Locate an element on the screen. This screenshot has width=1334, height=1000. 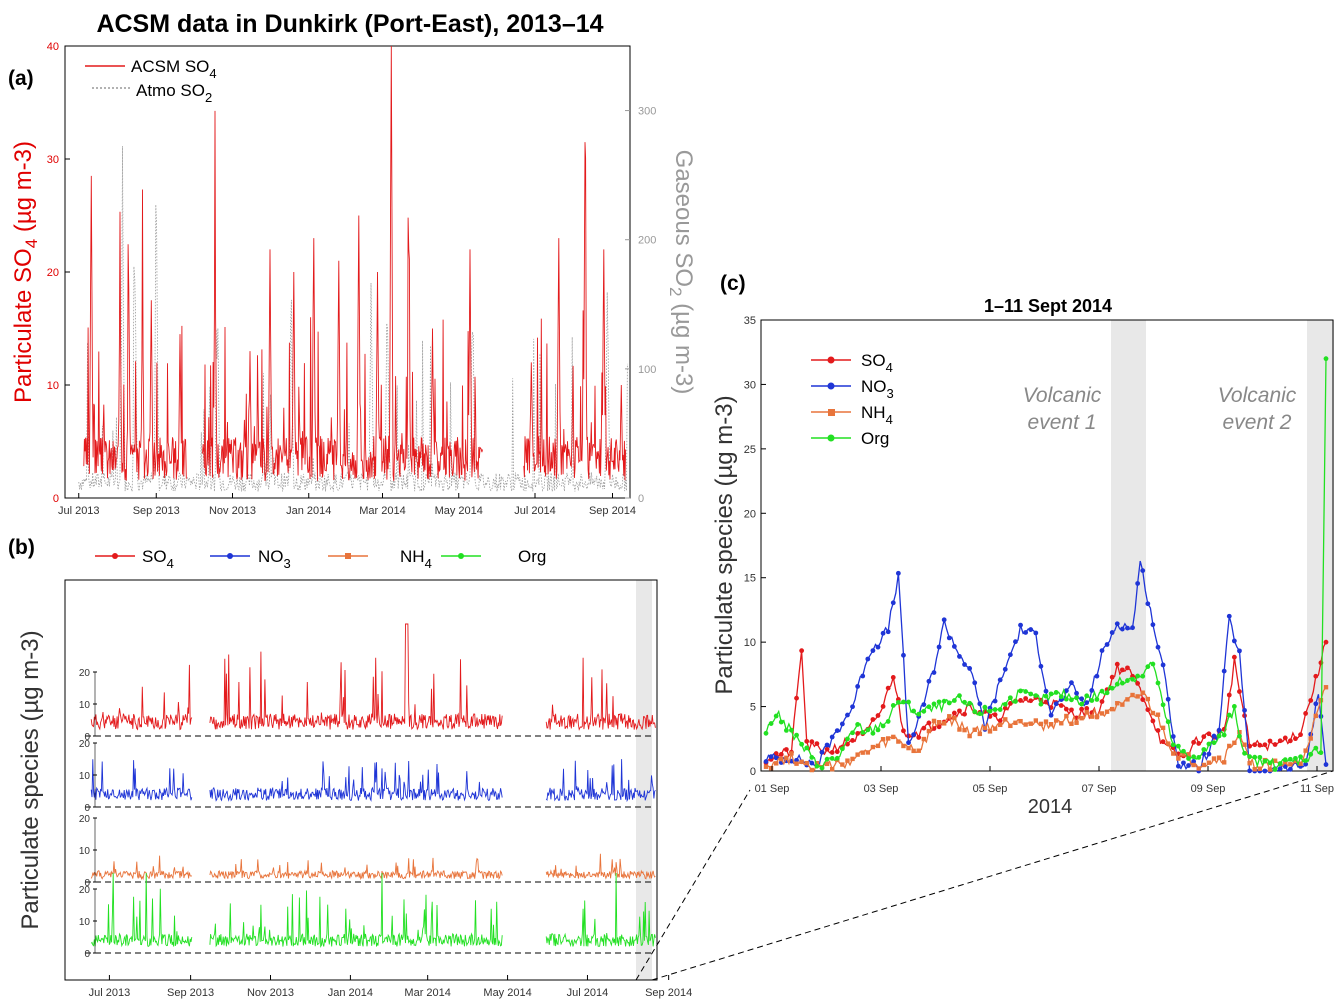
y-tick-label: 25 is located at coordinates (750, 450).